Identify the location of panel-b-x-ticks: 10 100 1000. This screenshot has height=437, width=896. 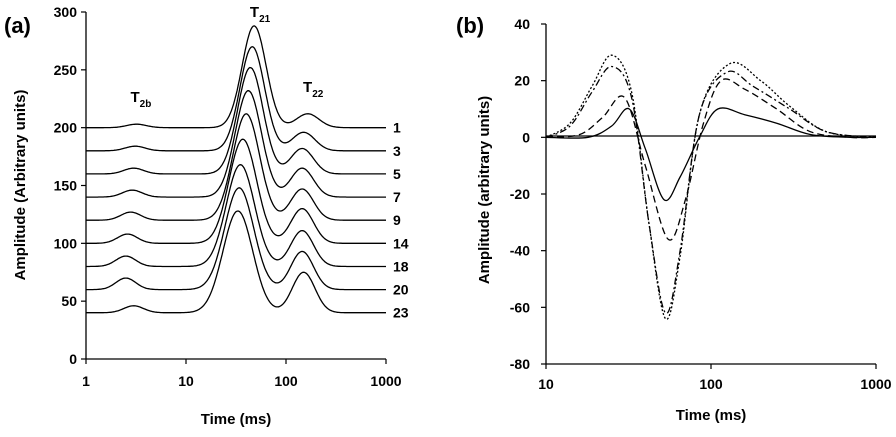
(715, 378).